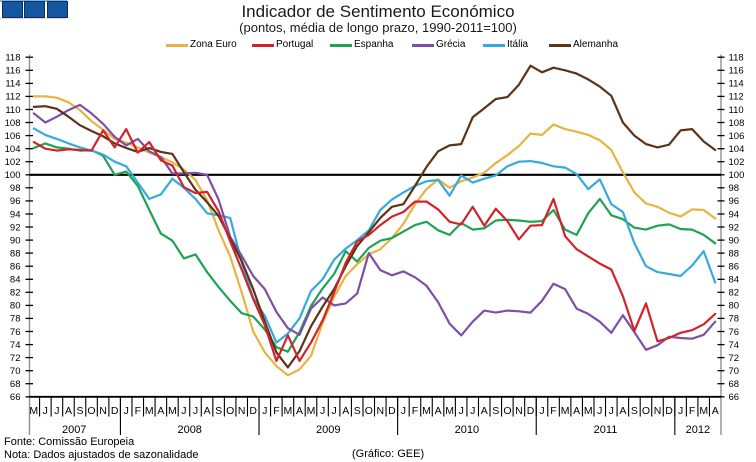  Describe the element at coordinates (737, 162) in the screenshot. I see `svg-text: 102` at that location.